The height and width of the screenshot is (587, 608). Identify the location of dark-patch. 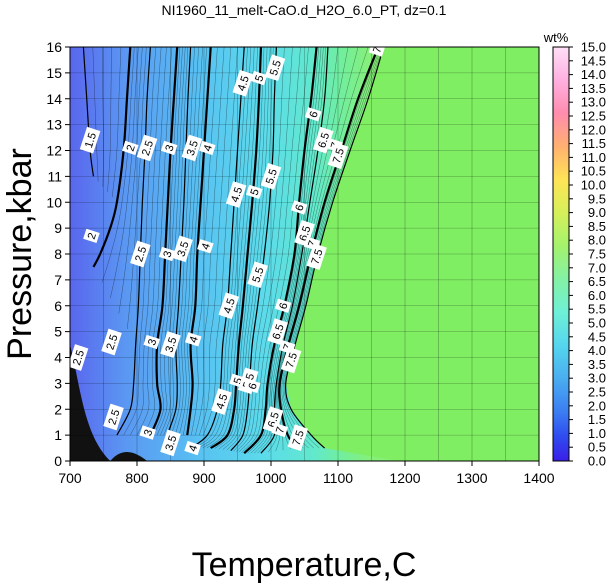
(90, 402).